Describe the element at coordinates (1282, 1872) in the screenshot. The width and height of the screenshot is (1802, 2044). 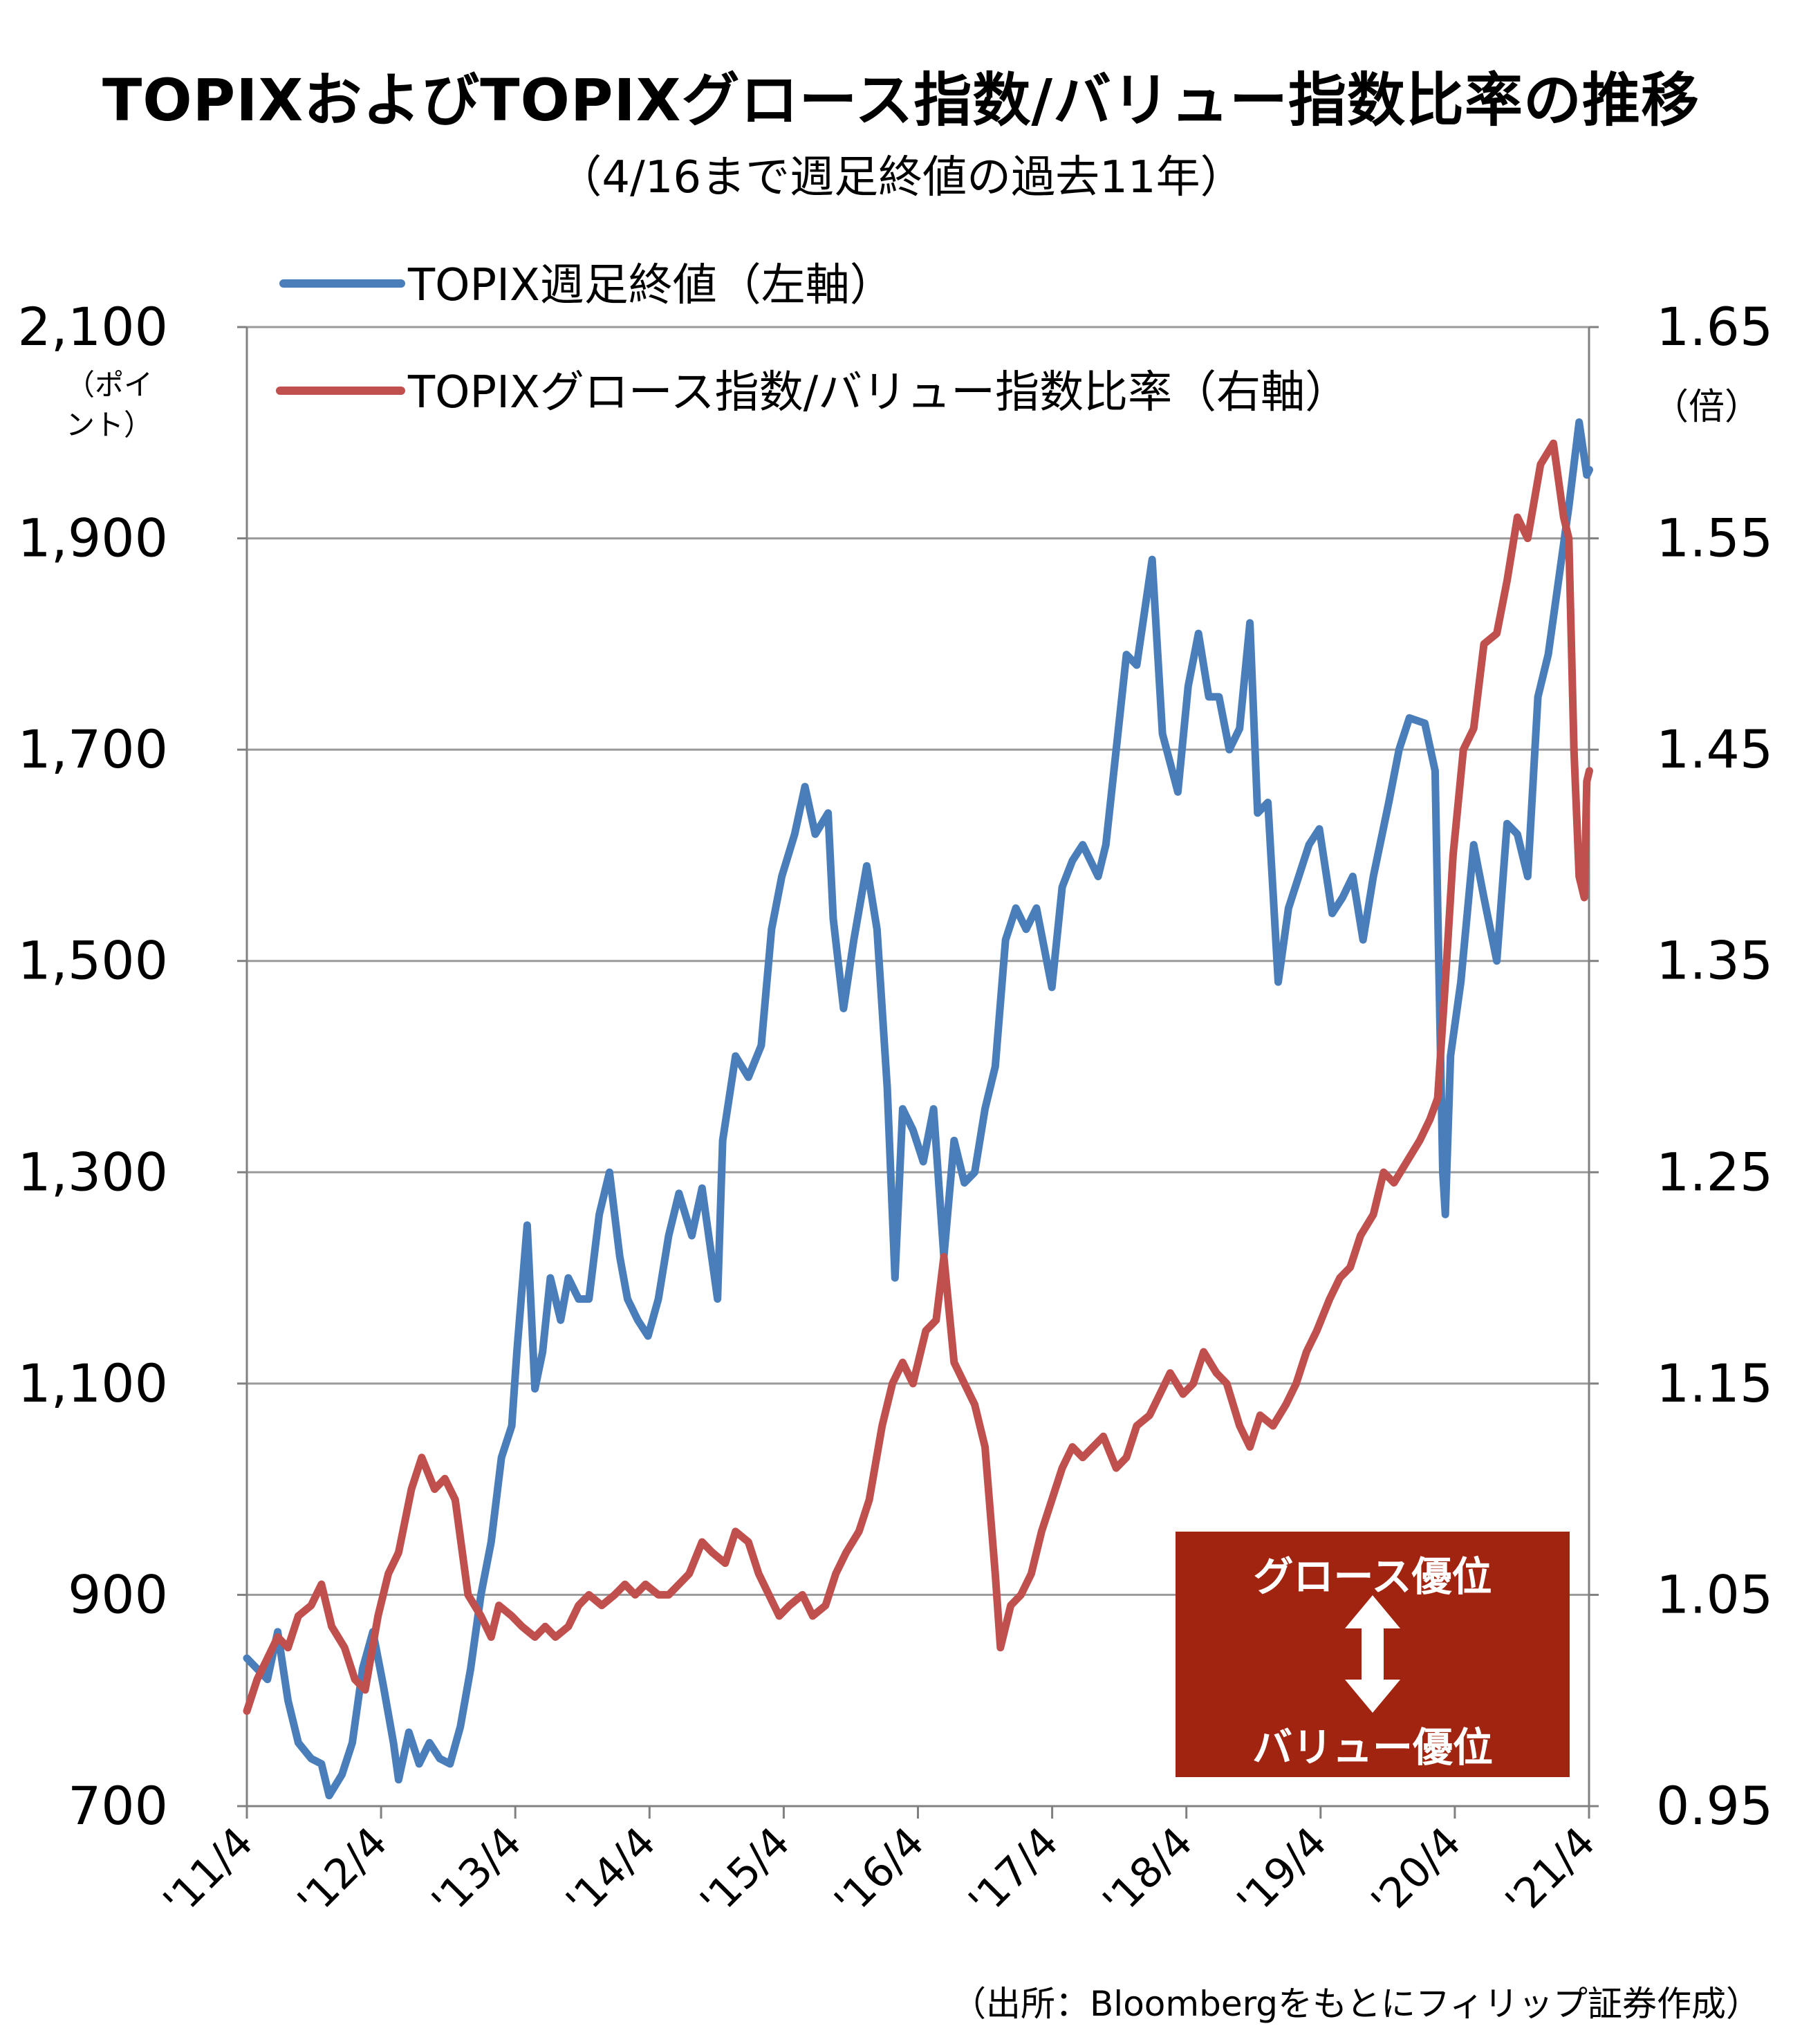
I see `x-tick-label: '19/4` at that location.